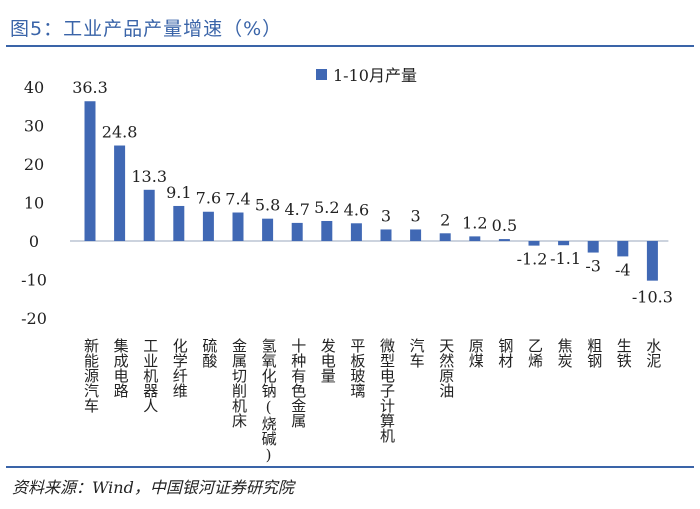  I want to click on category-label: 集成电路, so click(121, 368).